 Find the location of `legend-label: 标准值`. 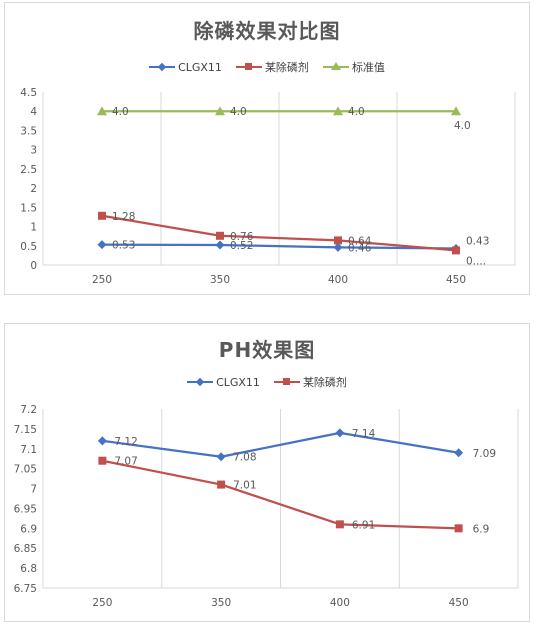

legend-label: 标准值 is located at coordinates (368, 67).